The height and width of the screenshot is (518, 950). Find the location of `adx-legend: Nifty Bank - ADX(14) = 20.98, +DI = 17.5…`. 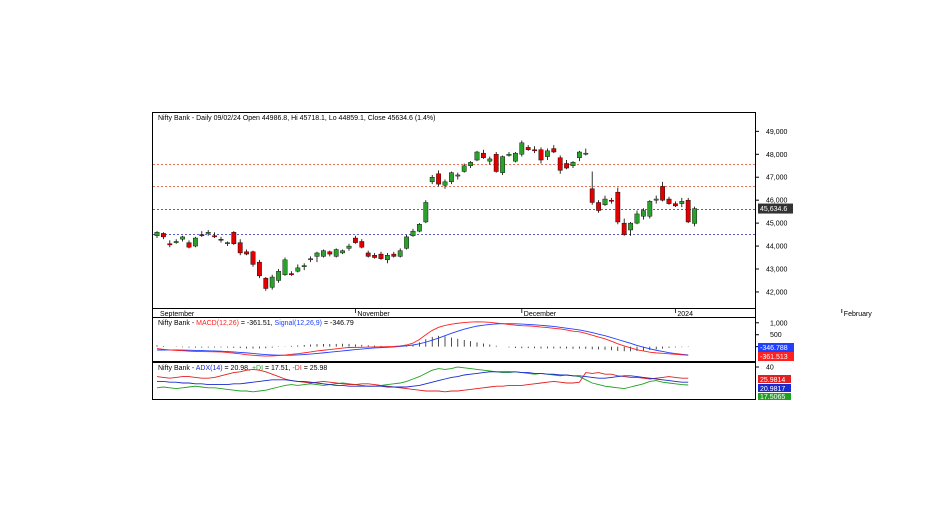

adx-legend: Nifty Bank - ADX(14) = 20.98, +DI = 17.5… is located at coordinates (242, 368).